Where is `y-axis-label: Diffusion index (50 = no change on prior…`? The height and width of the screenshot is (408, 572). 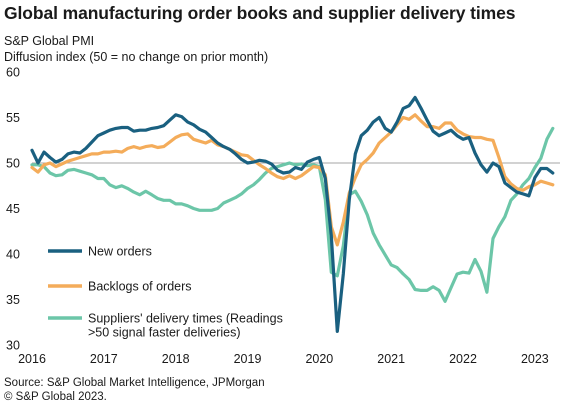
y-axis-label: Diffusion index (50 = no change on prior… is located at coordinates (136, 57).